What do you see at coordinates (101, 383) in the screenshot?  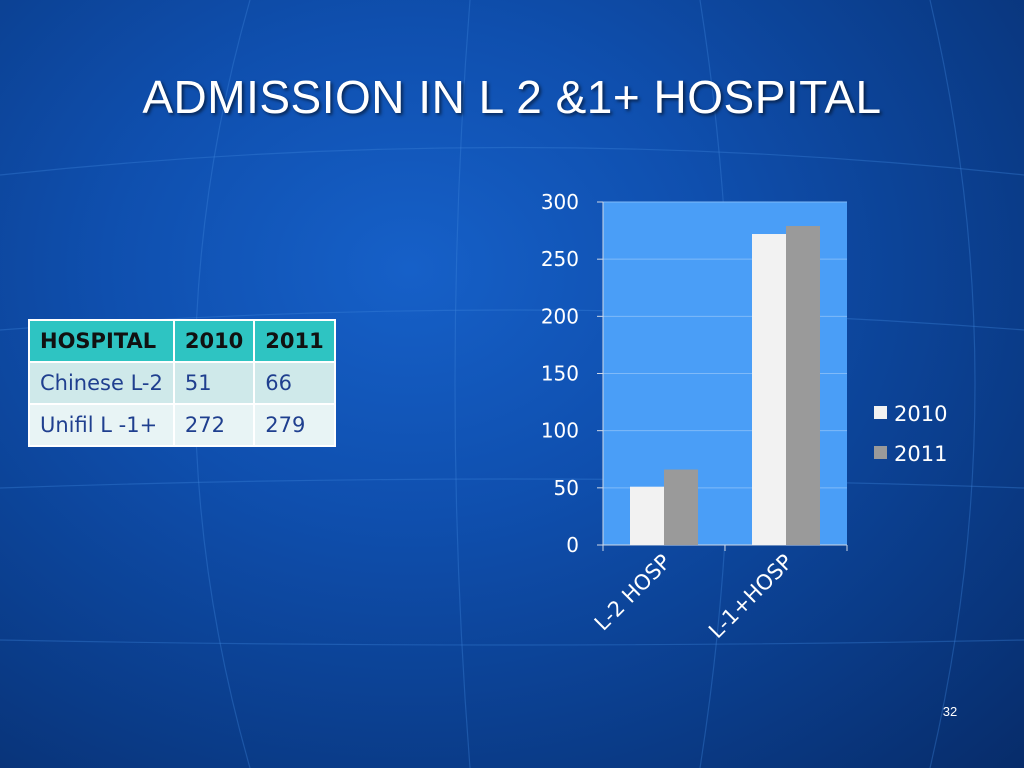 I see `cell-hospital-name: Chinese L-2` at bounding box center [101, 383].